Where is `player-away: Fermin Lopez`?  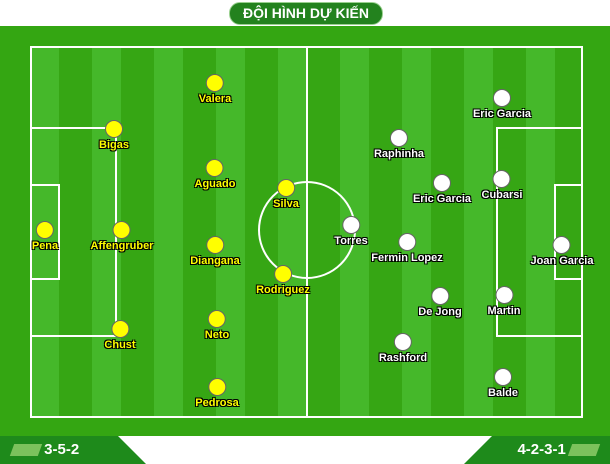
player-away: Fermin Lopez is located at coordinates (407, 248).